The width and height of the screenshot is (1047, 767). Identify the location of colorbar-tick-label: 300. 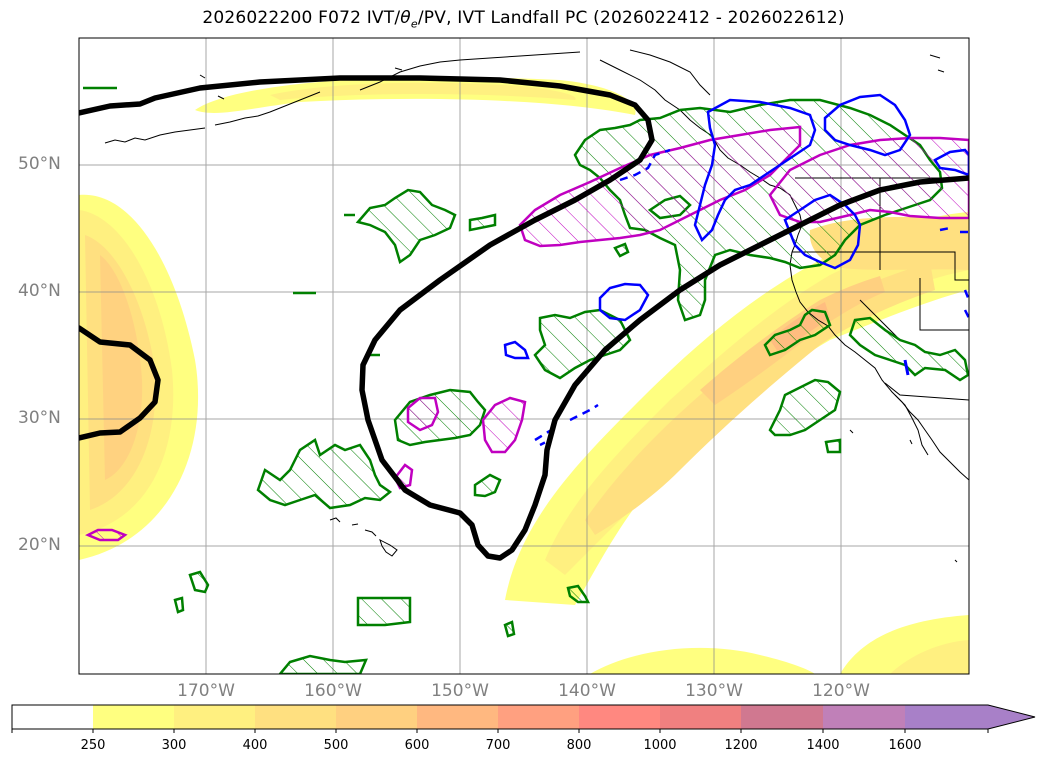
(174, 745).